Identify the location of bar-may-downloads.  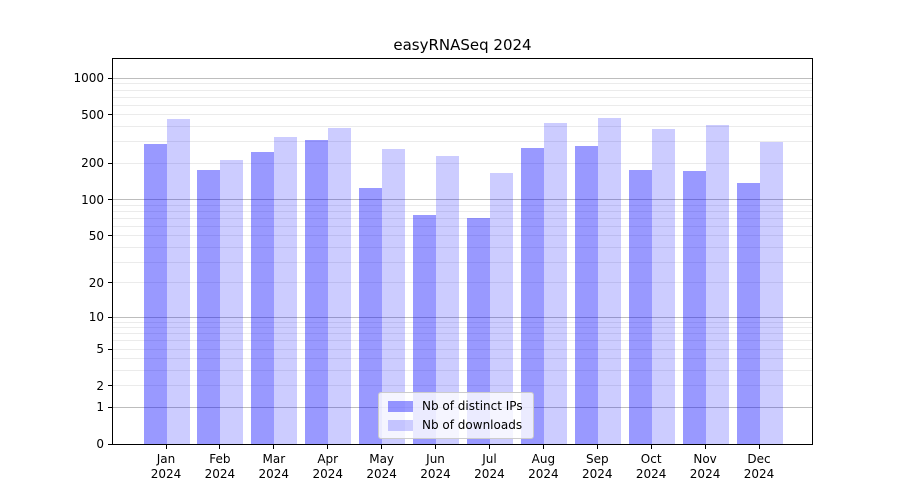
(394, 296).